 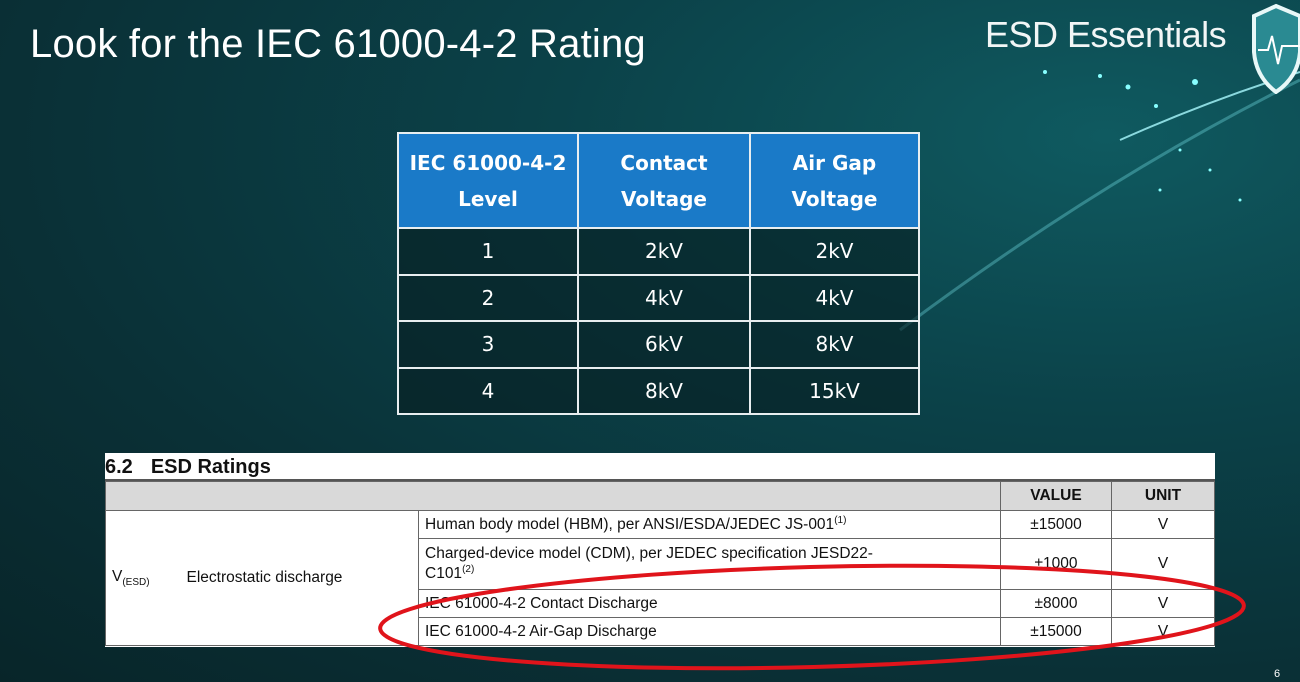 I want to click on section-heading: 6.2 ESD Ratings, so click(x=660, y=467).